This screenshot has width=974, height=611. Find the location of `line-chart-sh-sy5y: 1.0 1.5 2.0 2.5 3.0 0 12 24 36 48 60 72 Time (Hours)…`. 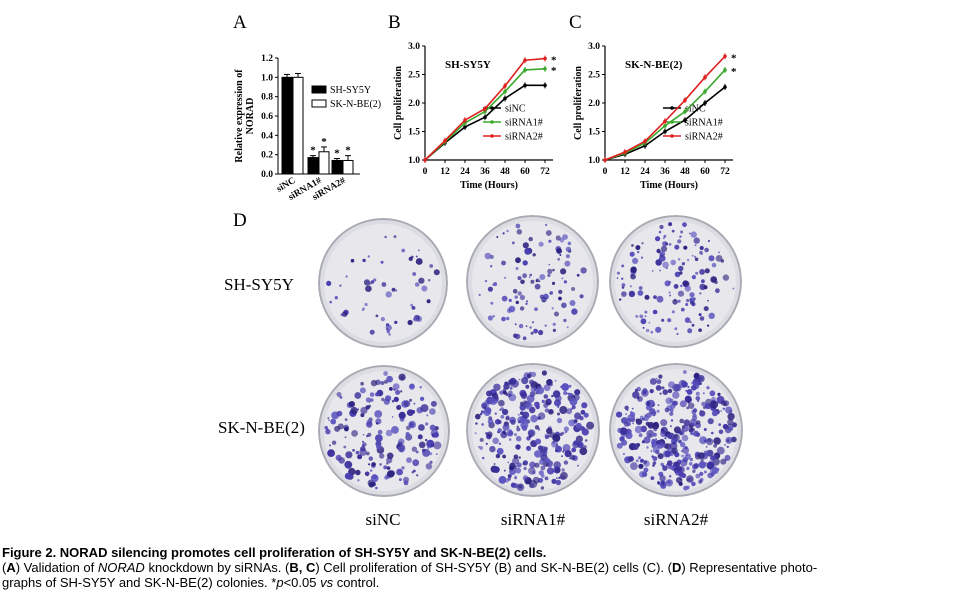

line-chart-sh-sy5y: 1.0 1.5 2.0 2.5 3.0 0 12 24 36 48 60 72 Time (Hours)… is located at coordinates (475, 116).